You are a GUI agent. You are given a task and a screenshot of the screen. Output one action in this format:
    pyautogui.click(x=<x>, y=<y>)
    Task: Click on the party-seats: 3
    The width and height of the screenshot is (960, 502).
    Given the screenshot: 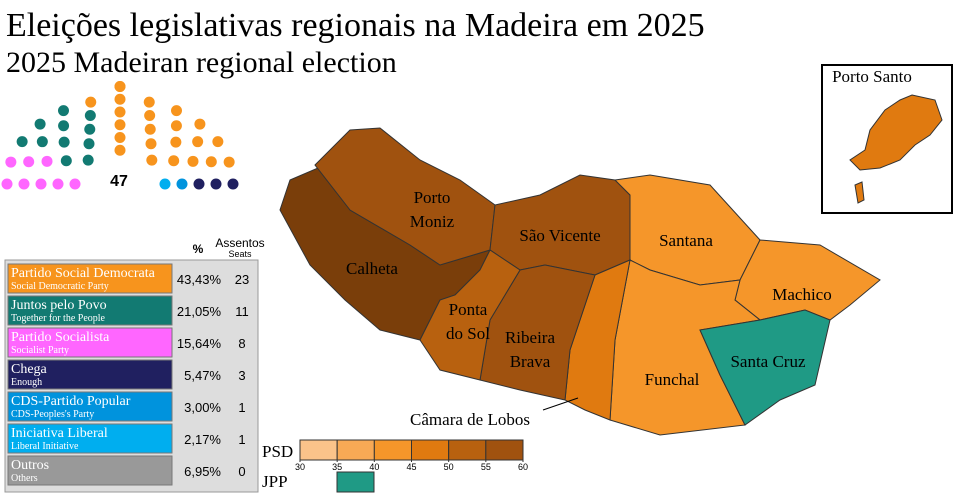 What is the action you would take?
    pyautogui.click(x=241, y=375)
    